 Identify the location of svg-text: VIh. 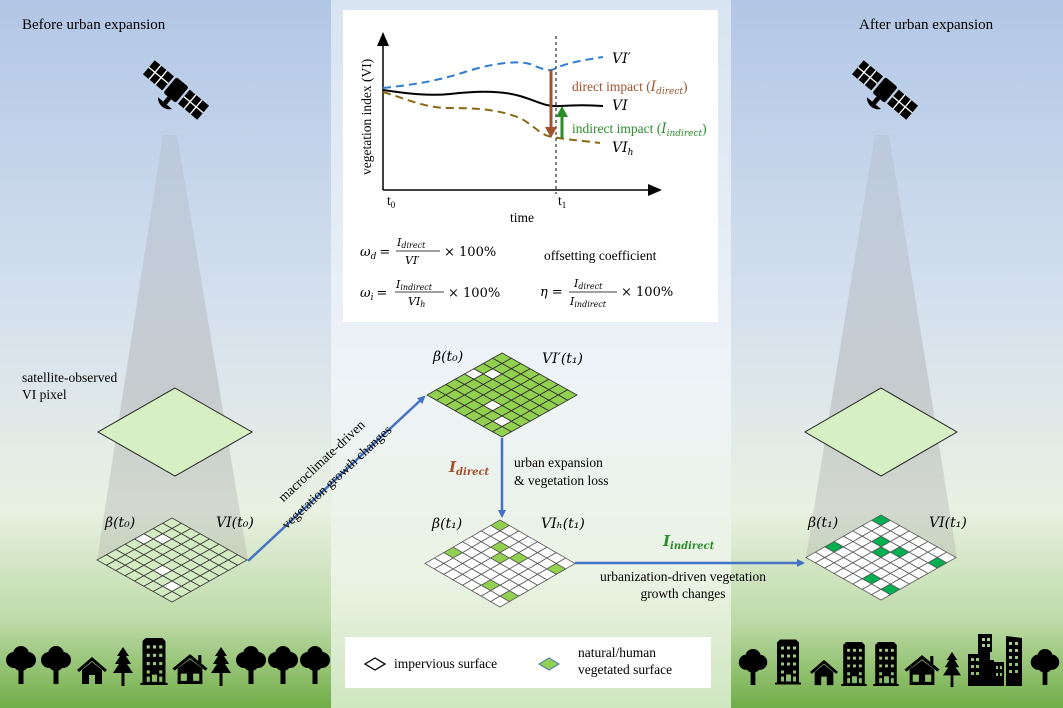
(416, 302).